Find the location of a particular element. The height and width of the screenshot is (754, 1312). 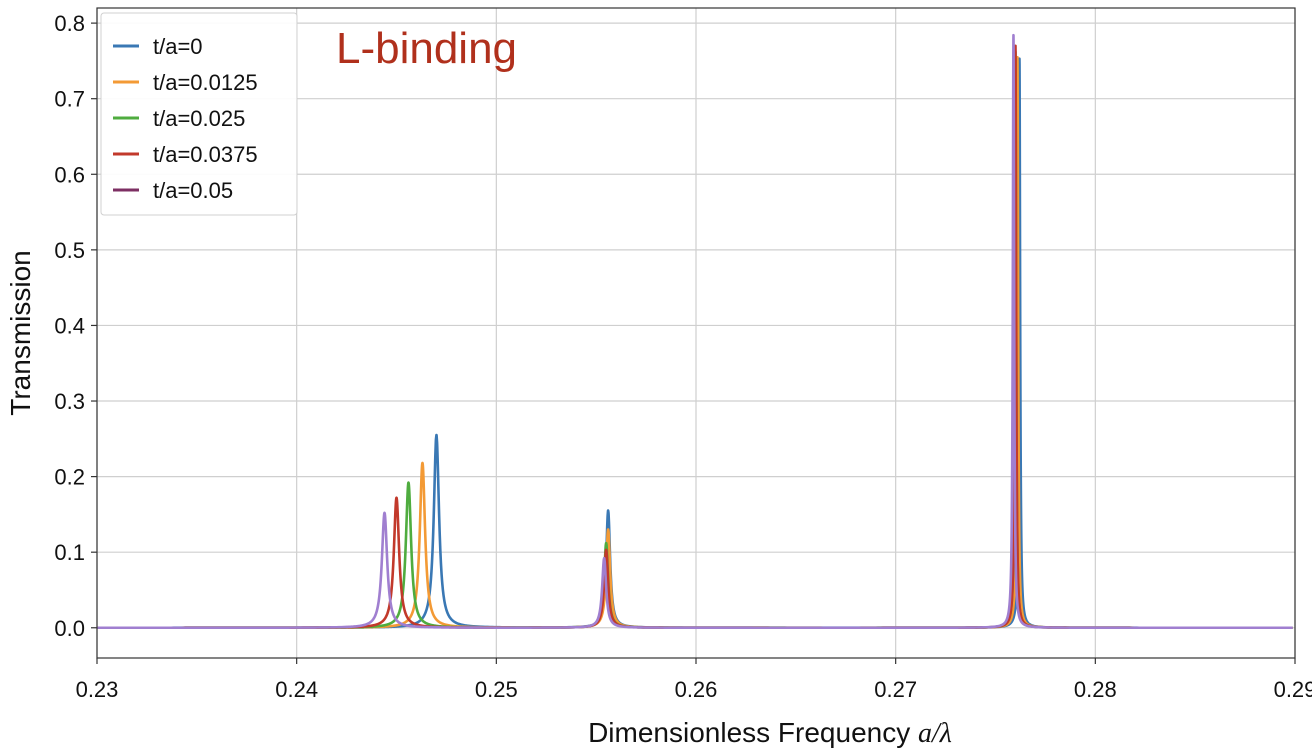

y-tick-label: 0.6 is located at coordinates (69, 174).